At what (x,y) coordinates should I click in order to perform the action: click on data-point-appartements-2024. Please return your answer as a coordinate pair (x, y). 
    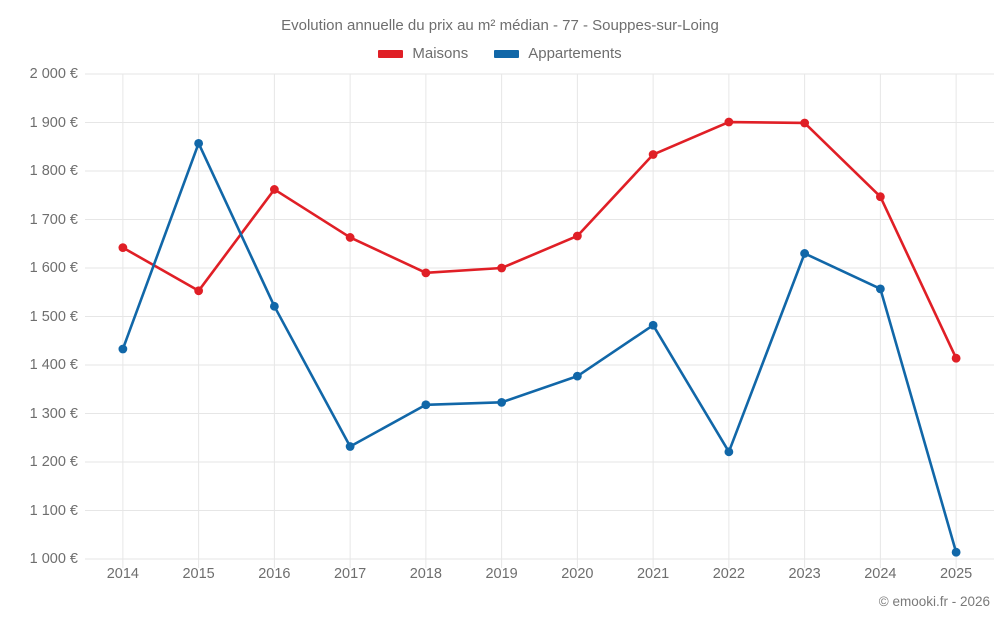
    Looking at the image, I should click on (880, 289).